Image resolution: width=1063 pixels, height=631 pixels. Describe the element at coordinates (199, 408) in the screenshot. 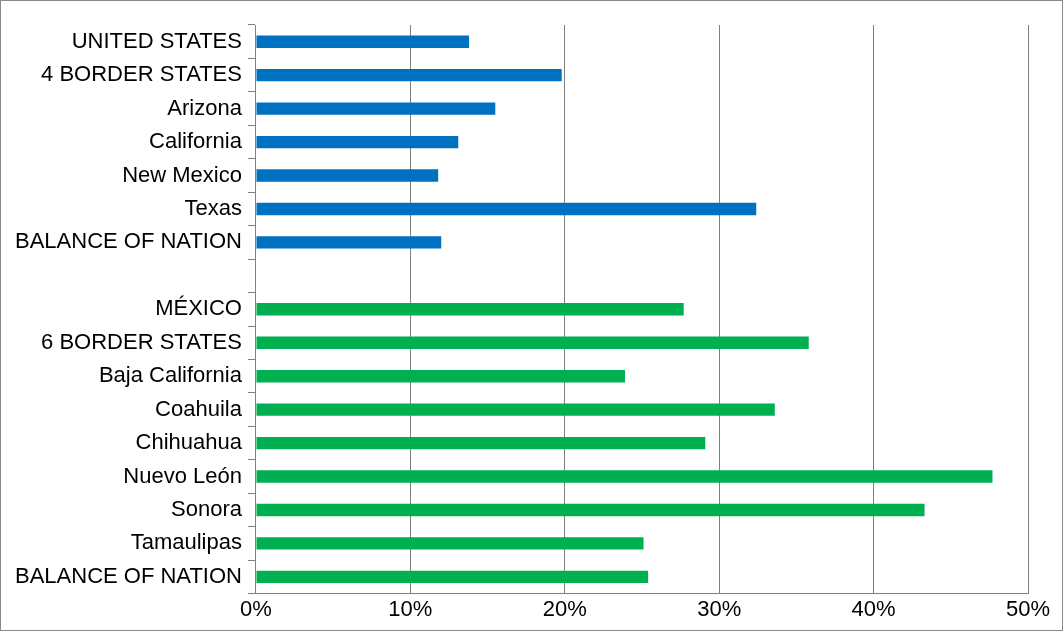

I see `y-tick-label: Coahuila` at that location.